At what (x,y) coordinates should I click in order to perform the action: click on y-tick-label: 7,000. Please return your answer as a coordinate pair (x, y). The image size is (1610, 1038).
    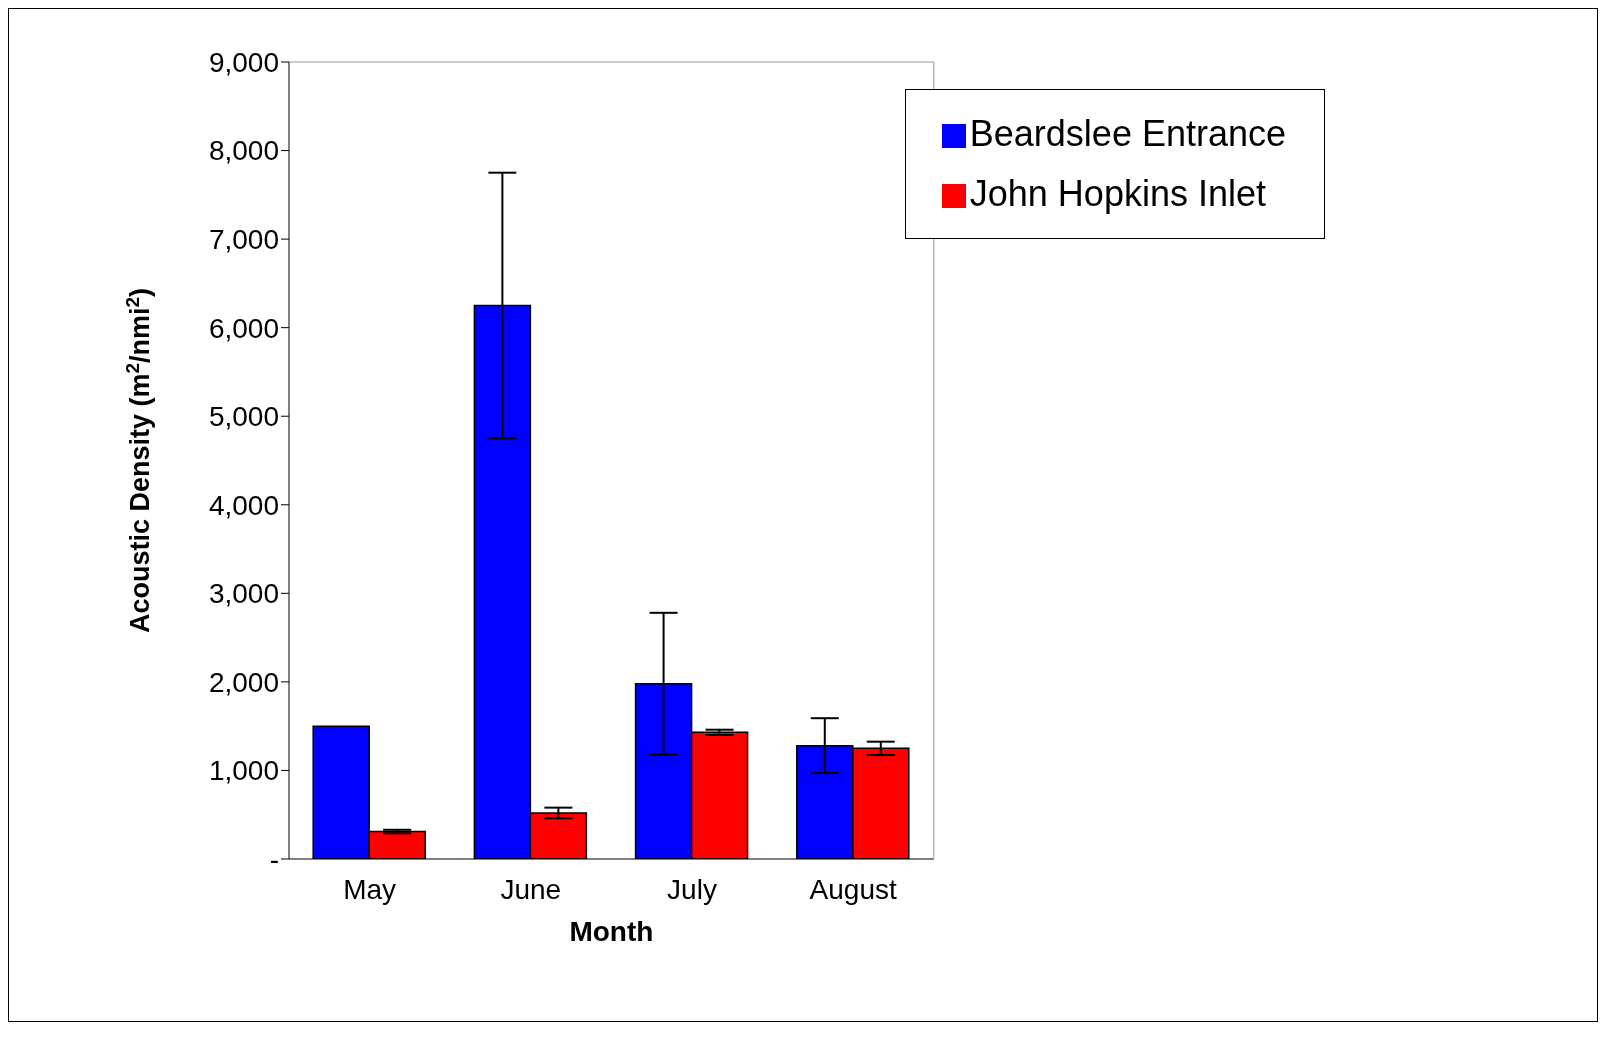
    Looking at the image, I should click on (243, 240).